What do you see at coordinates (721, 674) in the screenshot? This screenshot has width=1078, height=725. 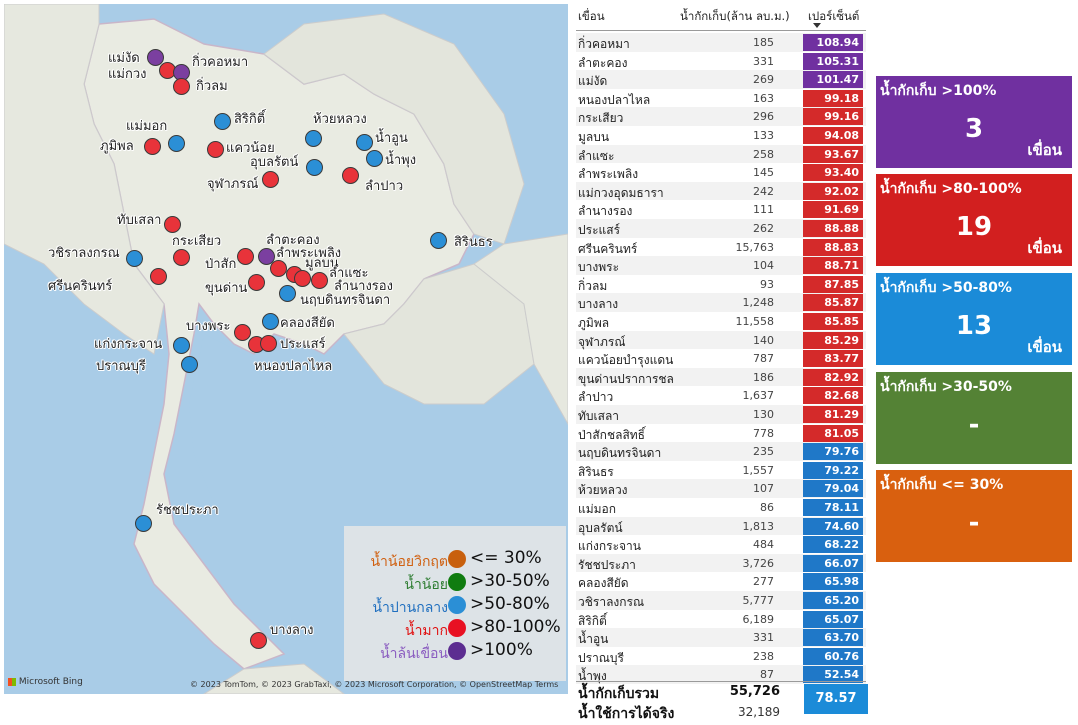 I see `table-row: น้ำพุง 87 52.54` at bounding box center [721, 674].